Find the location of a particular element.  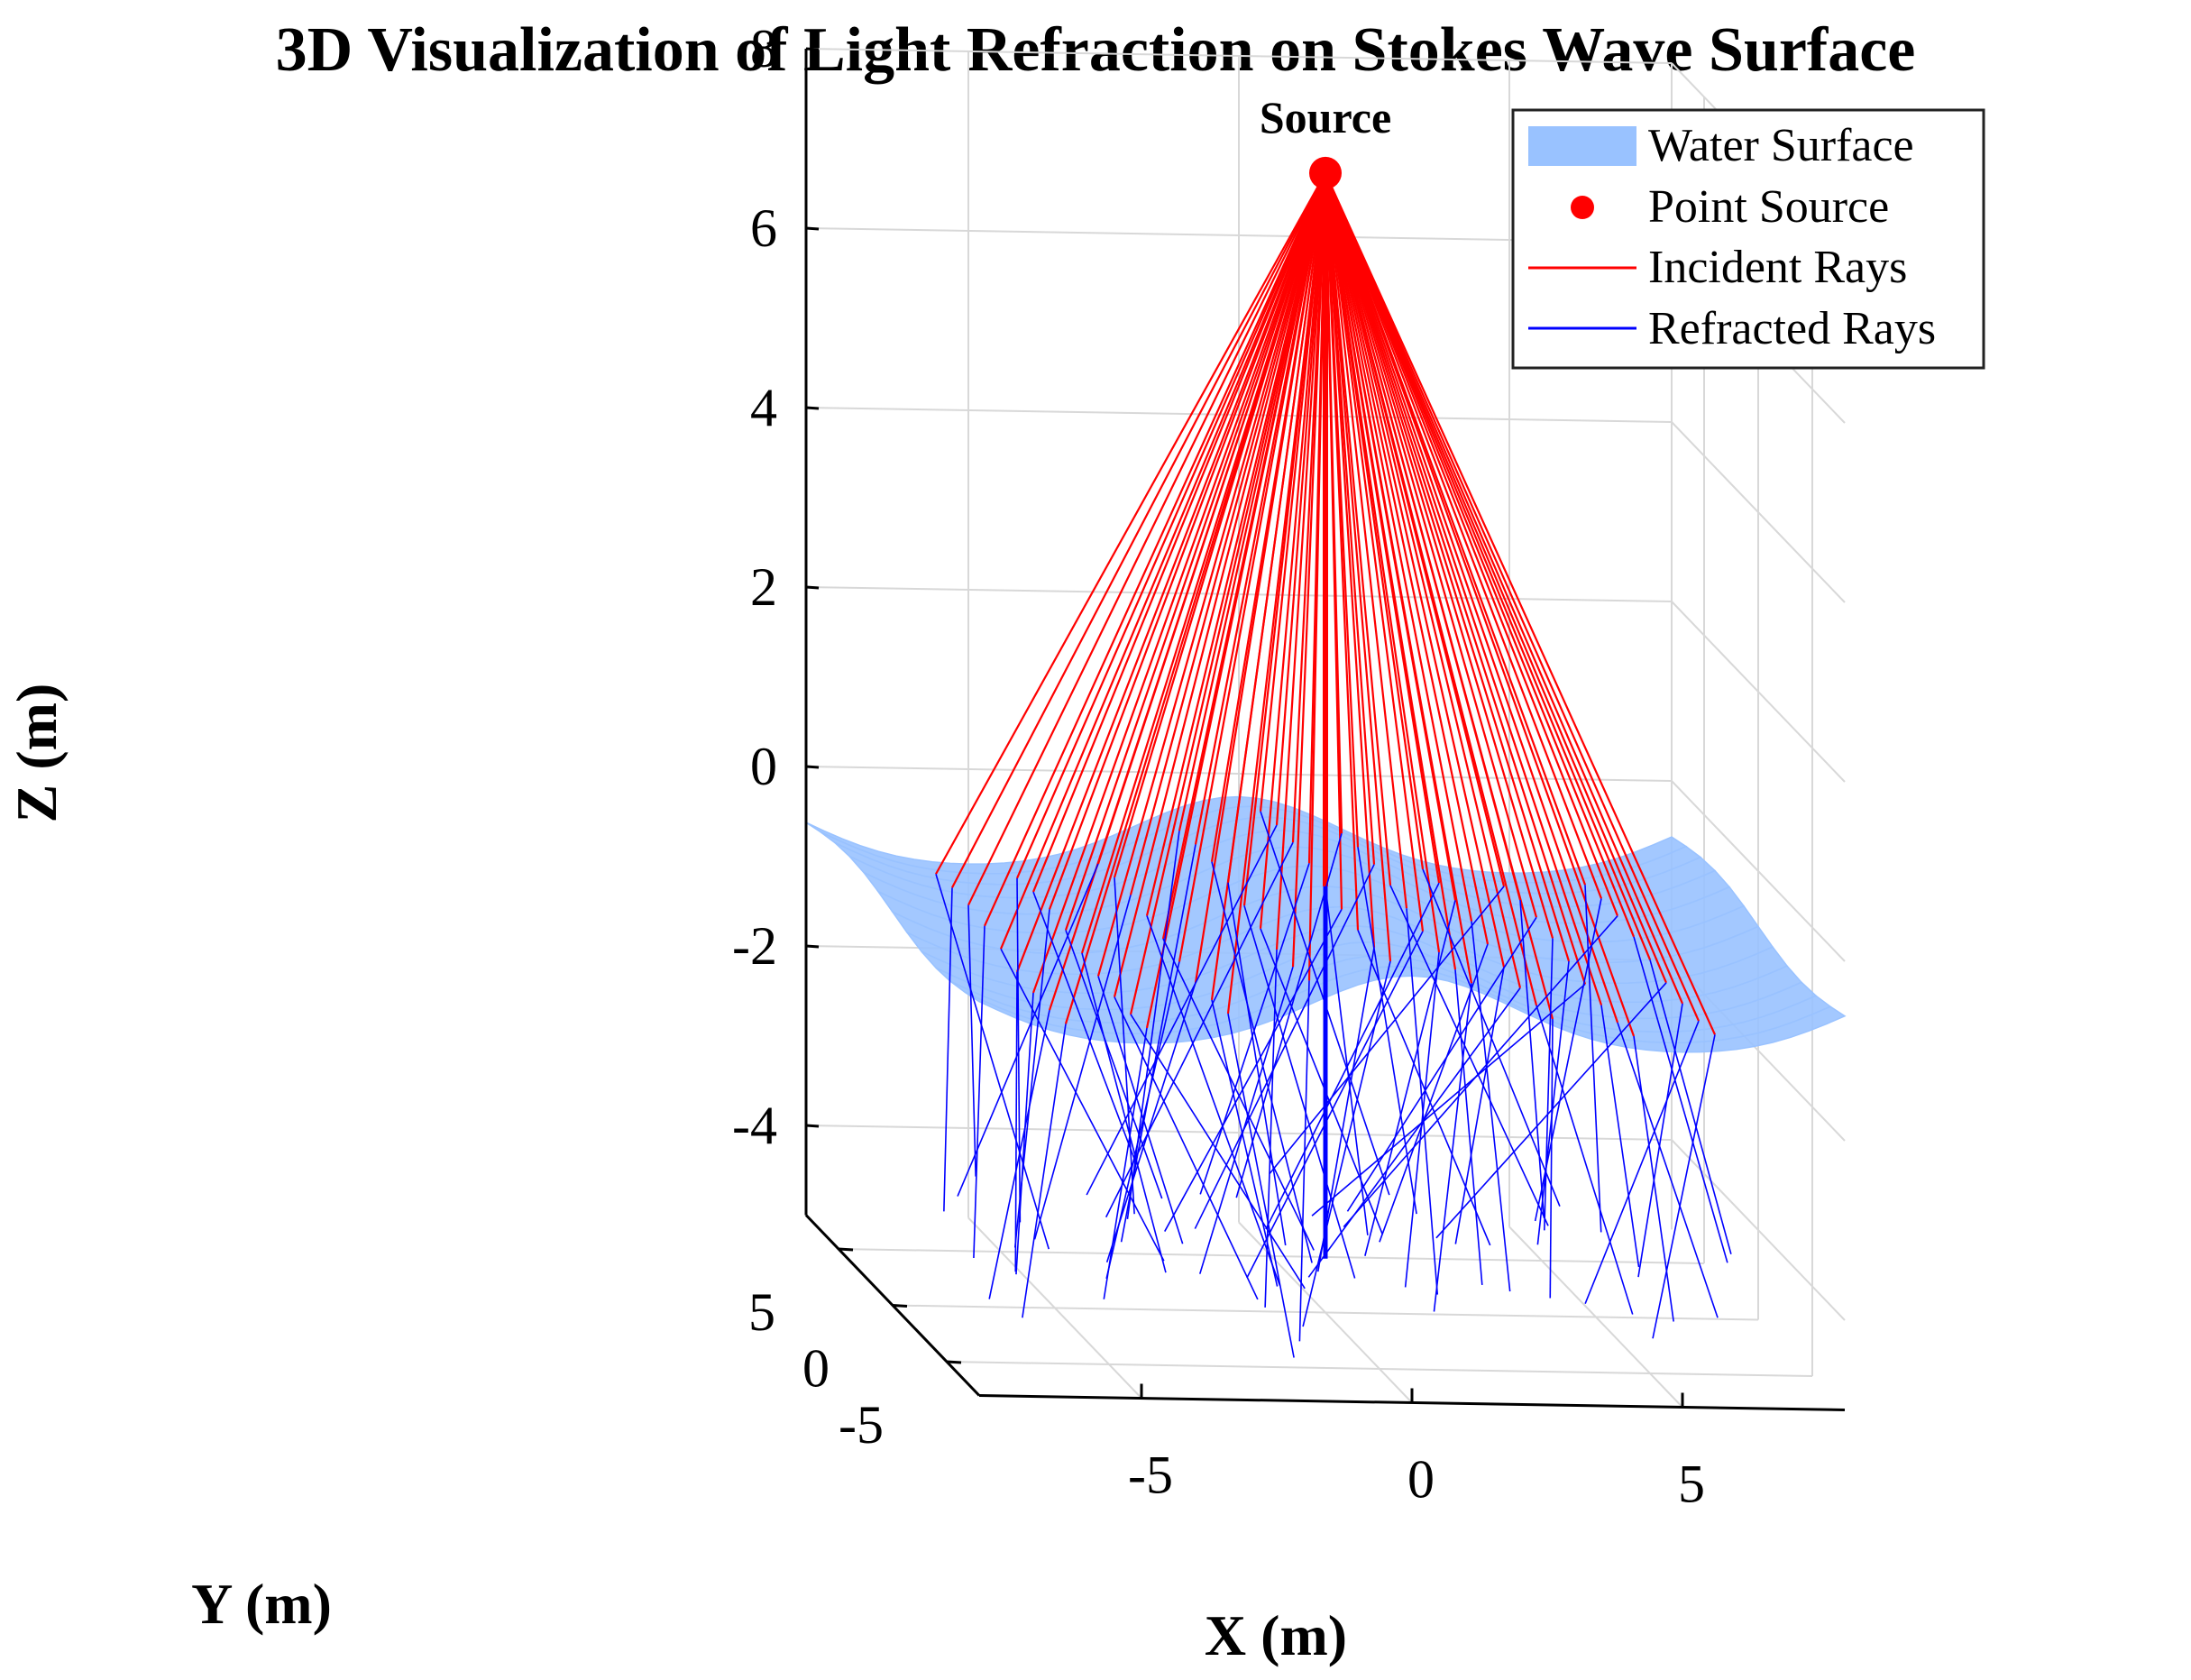

grid-line-y-floor is located at coordinates (1379, 1369).